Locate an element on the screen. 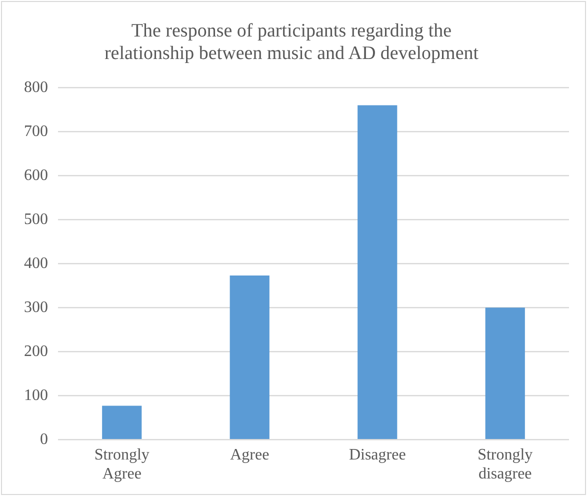 This screenshot has width=587, height=496. y-tick-label: 400 is located at coordinates (36, 263).